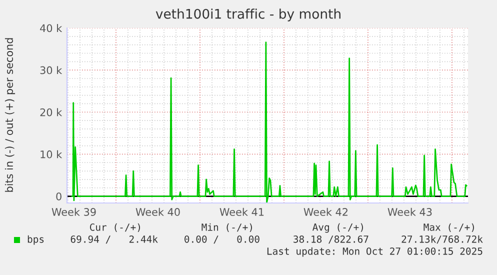 This screenshot has height=275, width=497. Describe the element at coordinates (51, 154) in the screenshot. I see `y-tick-label: 10 k` at that location.